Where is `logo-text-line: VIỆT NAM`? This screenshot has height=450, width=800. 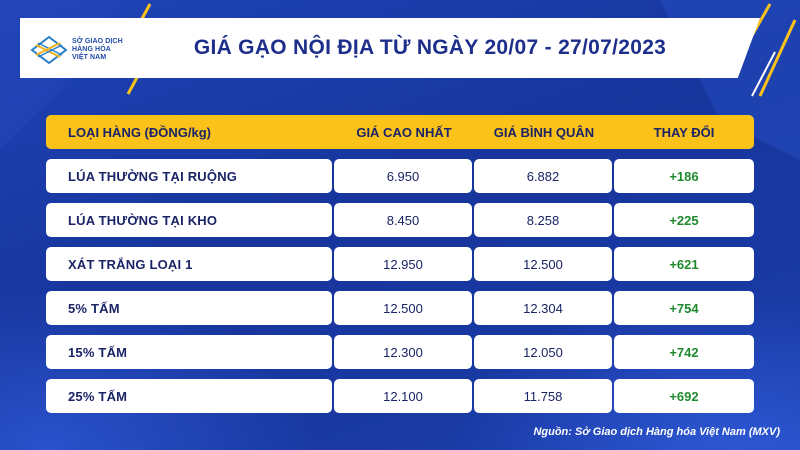 logo-text-line: VIỆT NAM is located at coordinates (89, 57).